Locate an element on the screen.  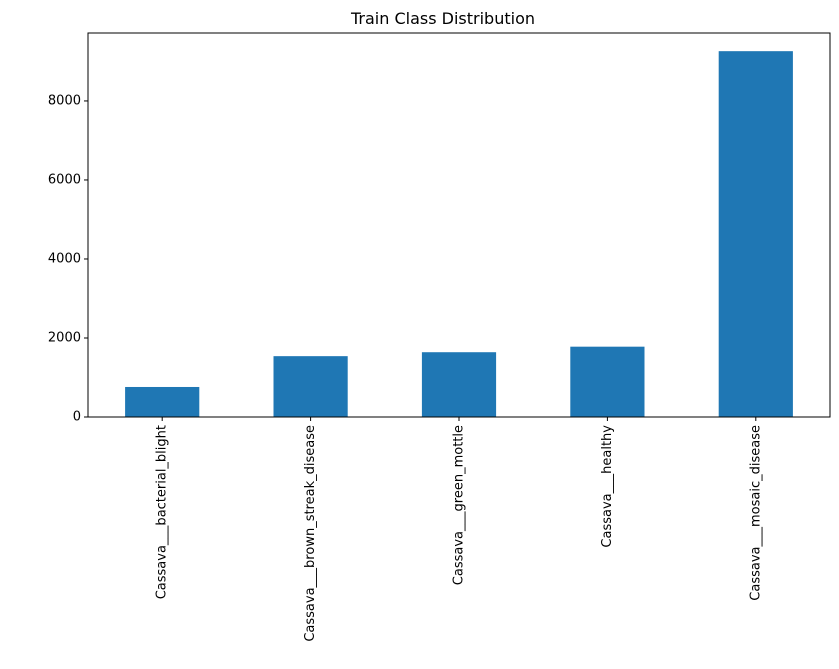
chart-title: Train Class Distribution is located at coordinates (442, 18).